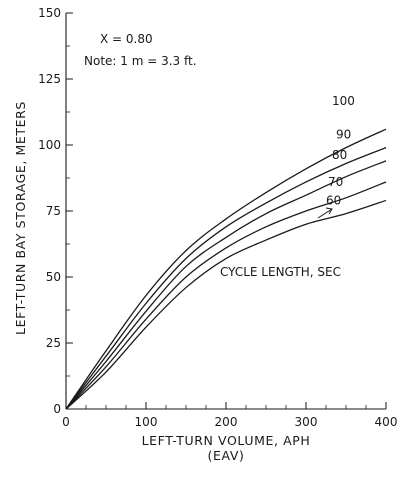 This screenshot has width=404, height=486. I want to click on x-tick-label: 100, so click(146, 422).